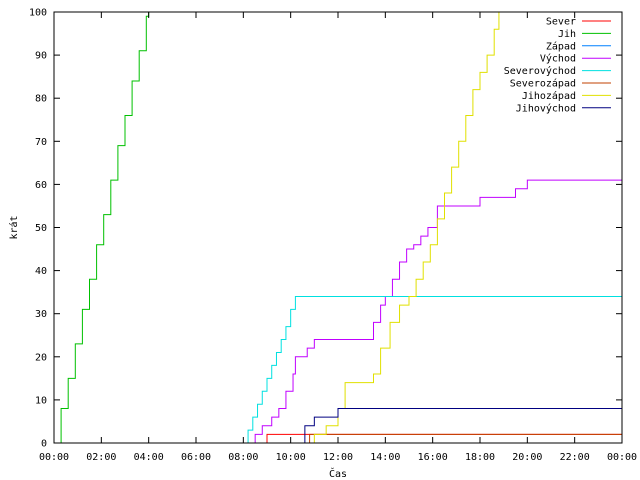 The image size is (640, 480). I want to click on x-tick-label: 04:00, so click(149, 457).